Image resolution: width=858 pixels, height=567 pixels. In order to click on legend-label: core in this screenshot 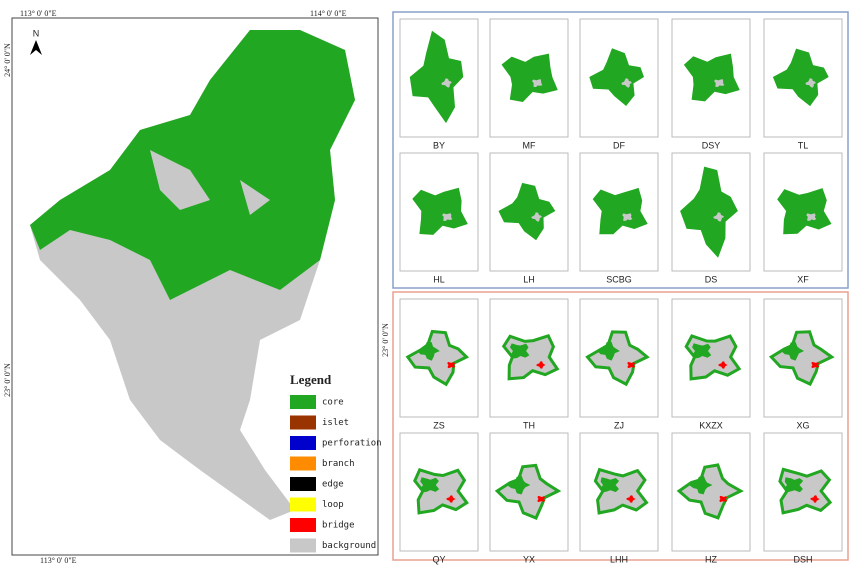, I will do `click(333, 403)`.